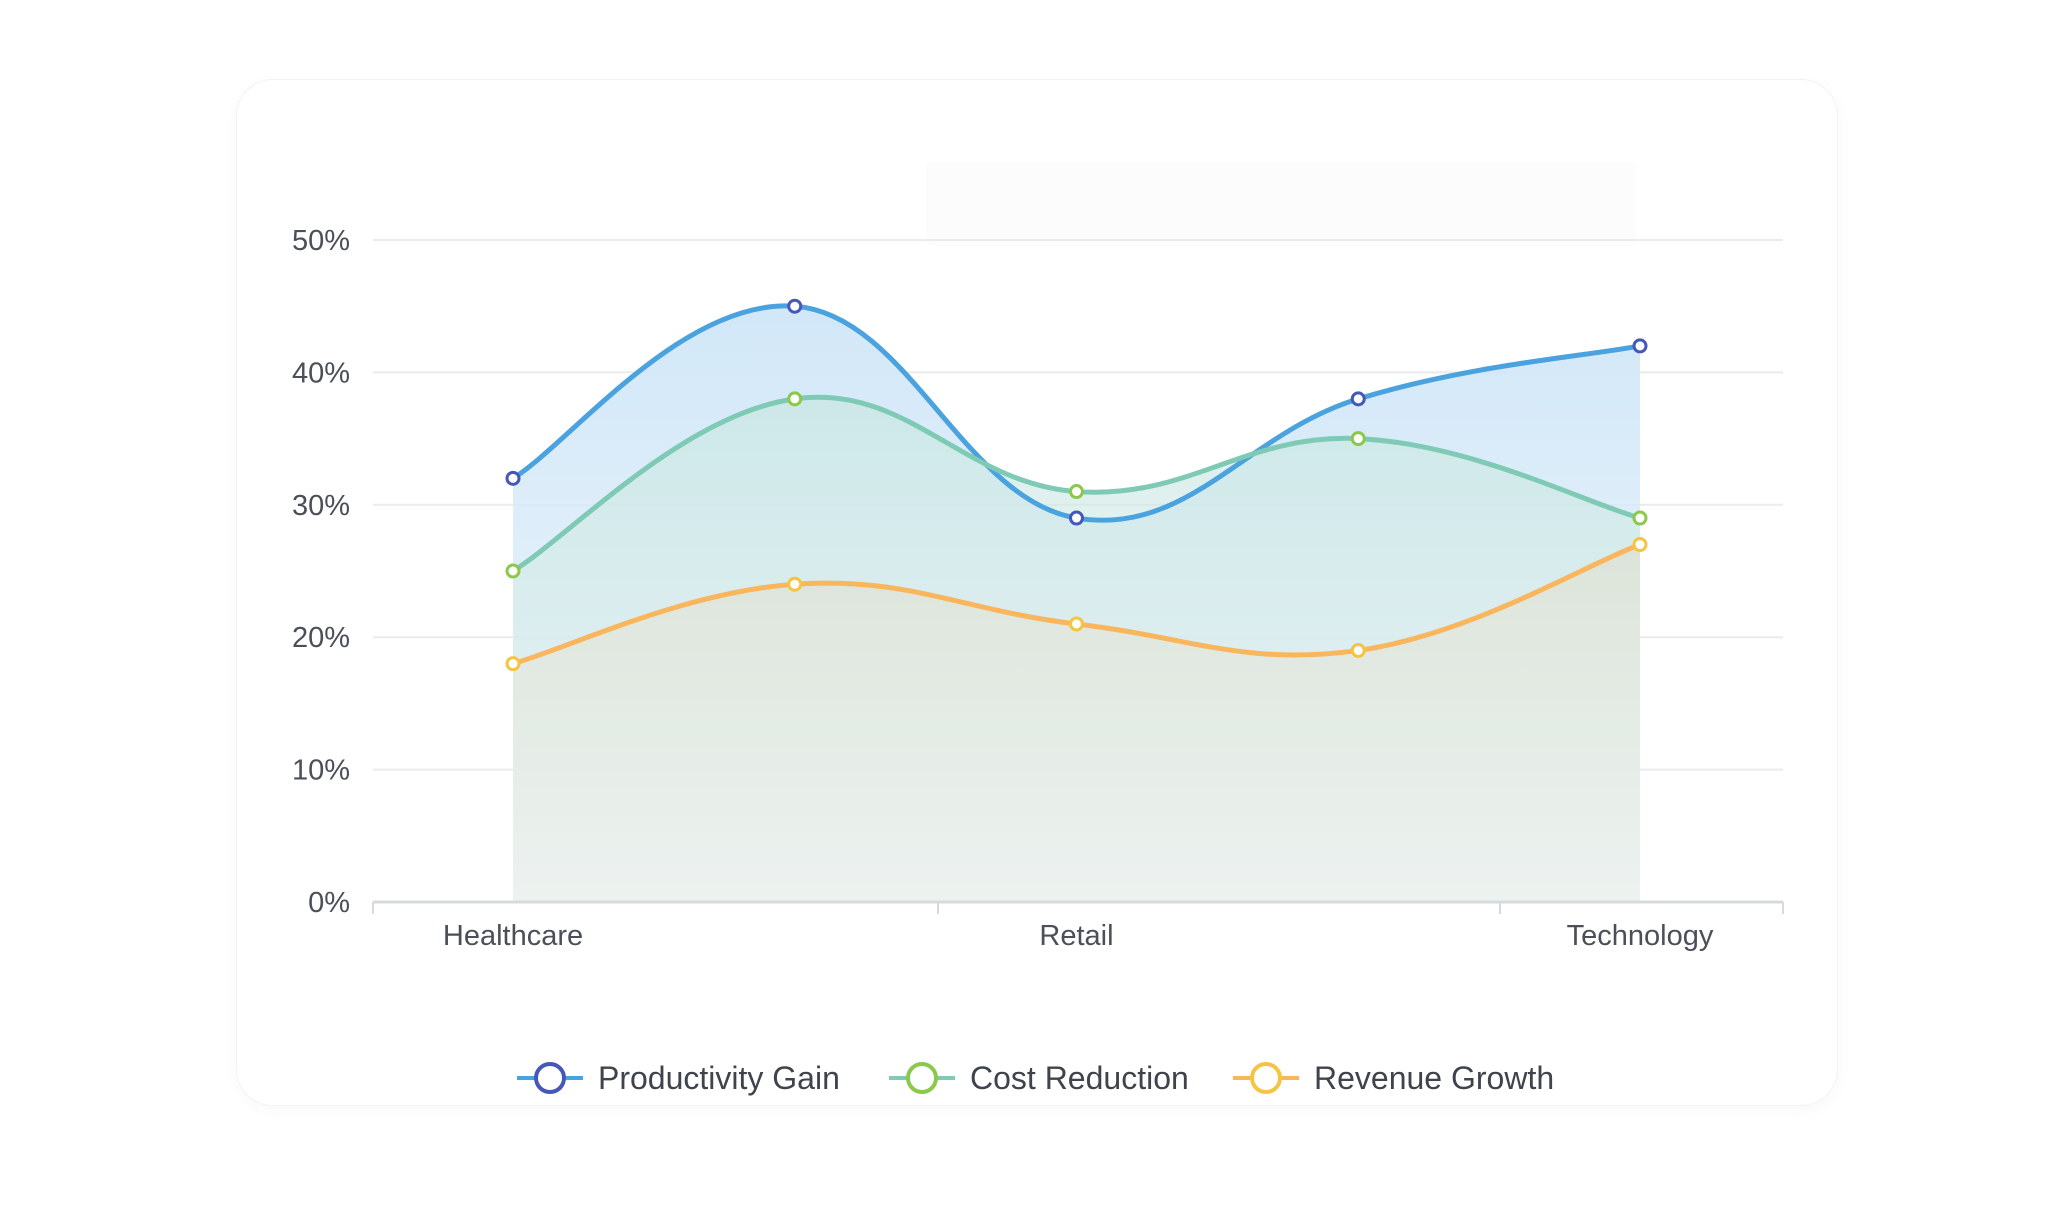  Describe the element at coordinates (1078, 907) in the screenshot. I see `axes` at that location.